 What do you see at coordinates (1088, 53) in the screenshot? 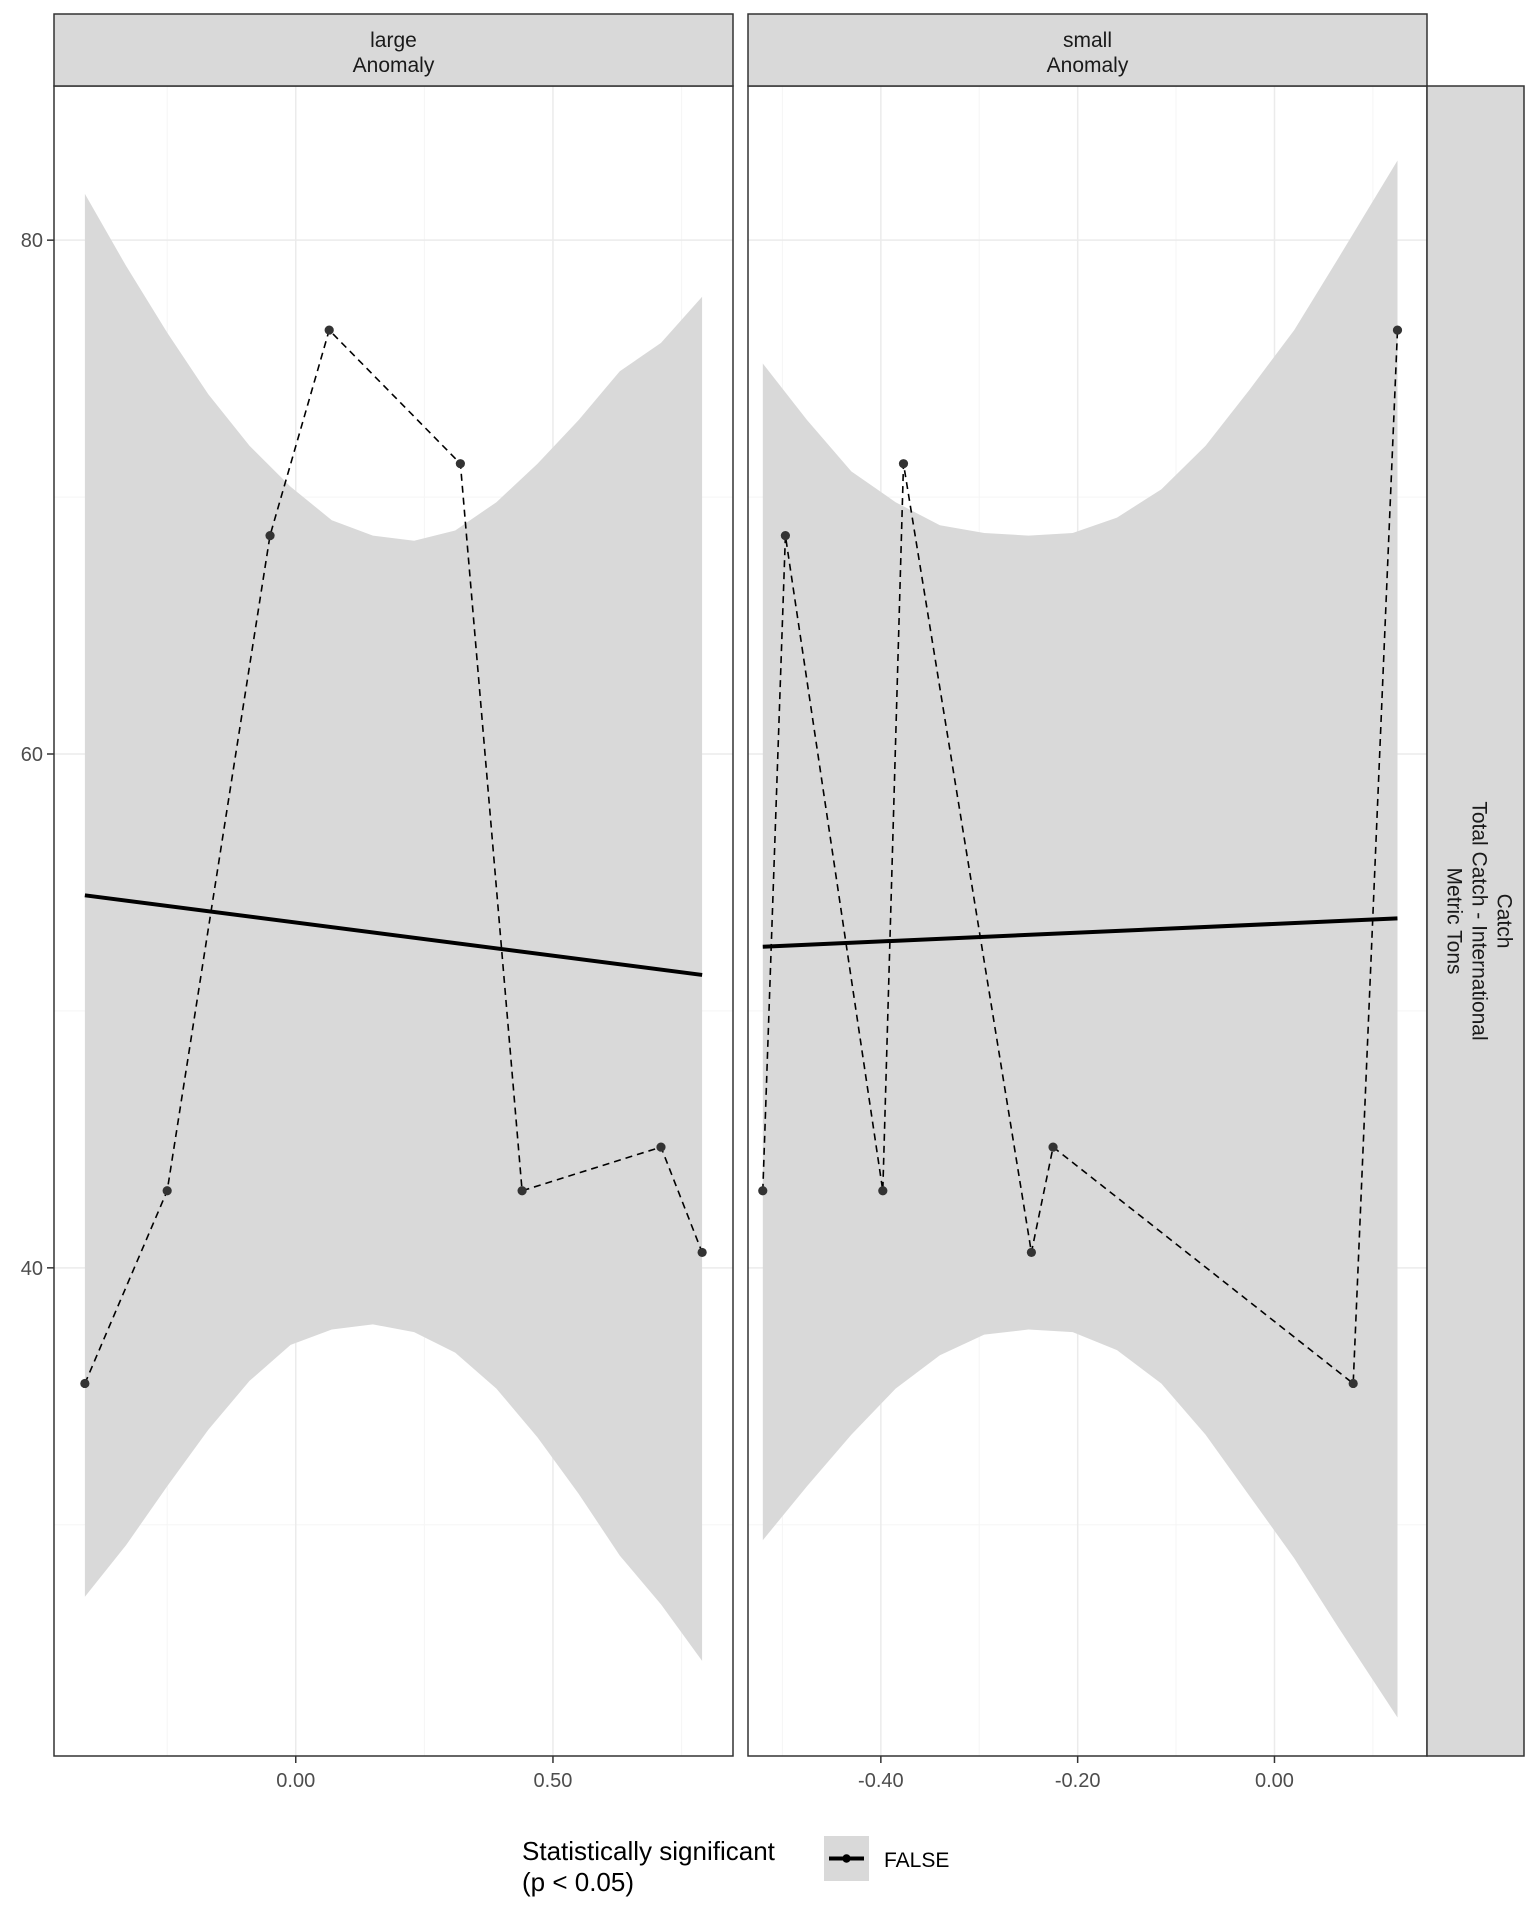
I see `facet-strip-label: small Anomaly` at bounding box center [1088, 53].